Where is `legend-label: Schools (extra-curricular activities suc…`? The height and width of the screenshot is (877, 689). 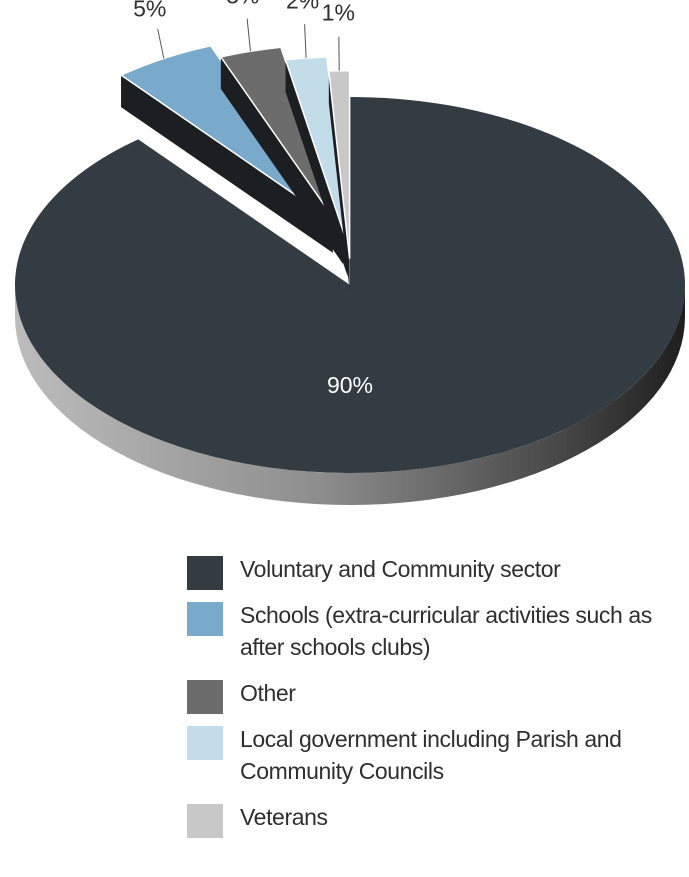
legend-label: Schools (extra-curricular activities suc… is located at coordinates (446, 631).